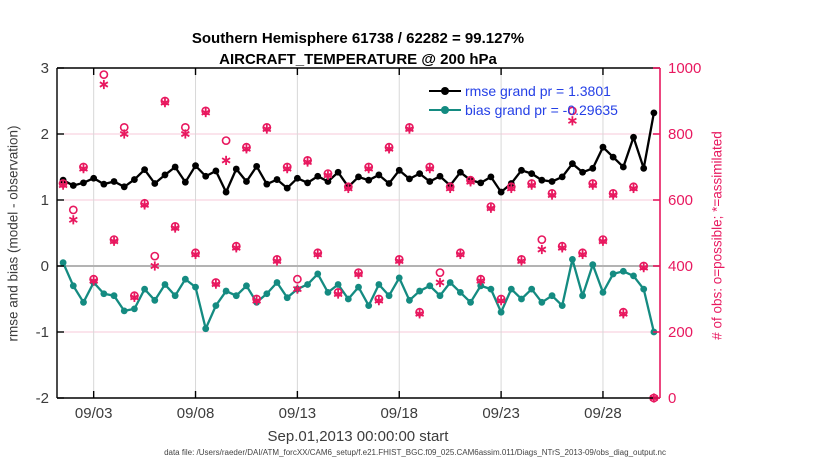  Describe the element at coordinates (45, 68) in the screenshot. I see `y-left-tick-label: 3` at that location.